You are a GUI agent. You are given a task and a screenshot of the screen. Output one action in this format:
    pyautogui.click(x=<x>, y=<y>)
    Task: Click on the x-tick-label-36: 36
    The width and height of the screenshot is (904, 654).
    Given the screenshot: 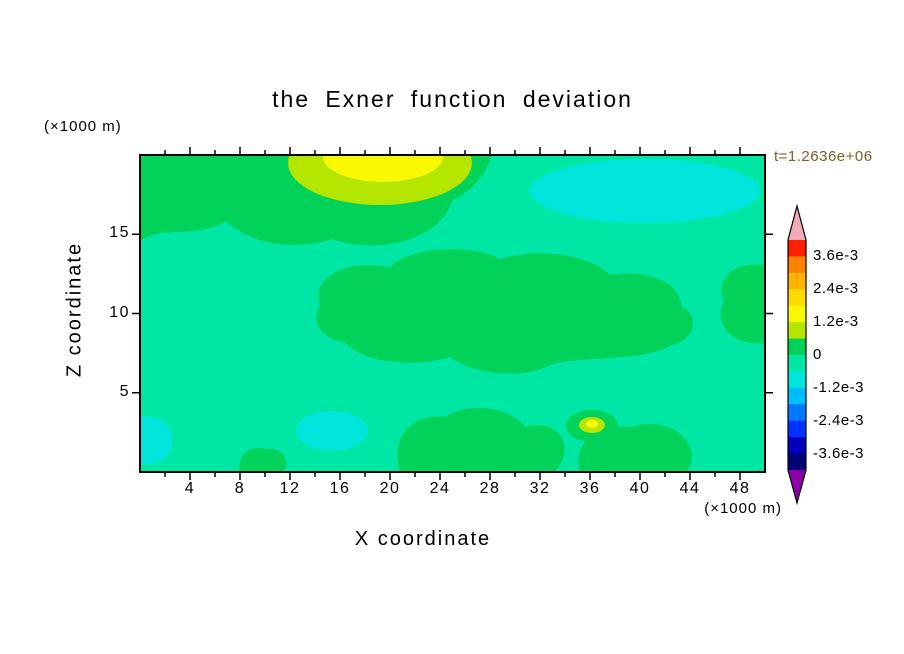 What is the action you would take?
    pyautogui.click(x=590, y=488)
    